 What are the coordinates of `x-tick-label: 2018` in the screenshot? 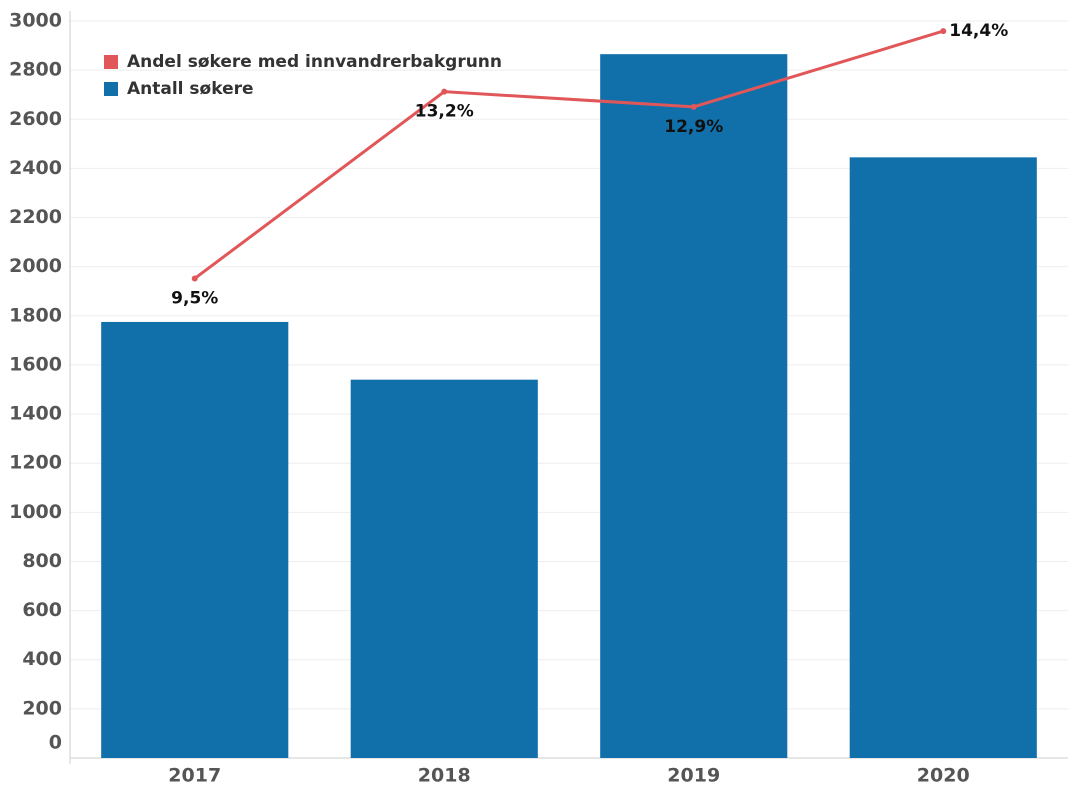 It's located at (444, 776).